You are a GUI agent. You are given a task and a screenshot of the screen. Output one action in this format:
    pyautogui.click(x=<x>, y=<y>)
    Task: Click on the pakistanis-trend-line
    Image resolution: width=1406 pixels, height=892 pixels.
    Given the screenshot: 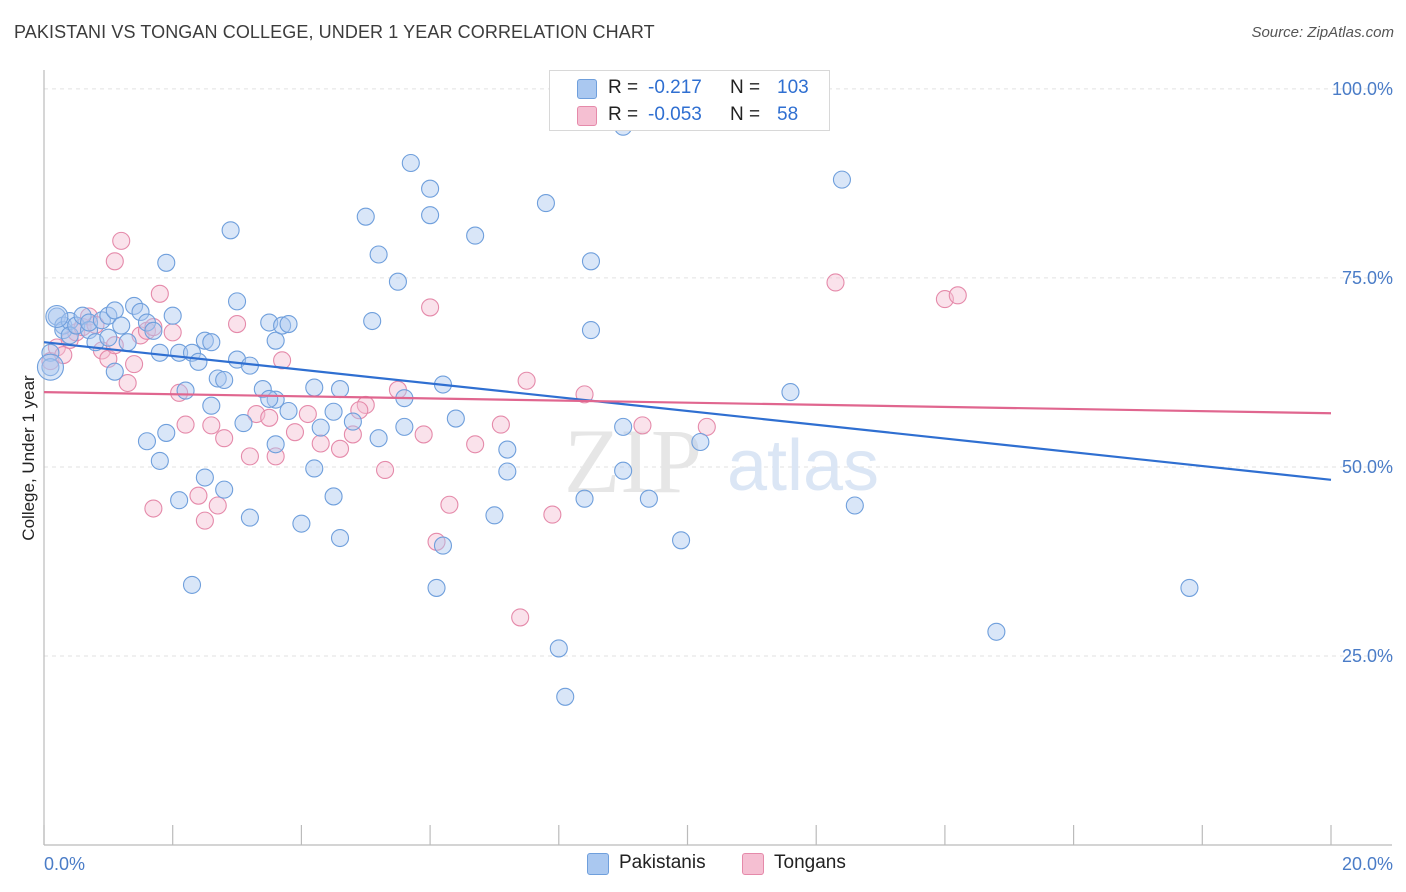 What is the action you would take?
    pyautogui.click(x=687, y=411)
    